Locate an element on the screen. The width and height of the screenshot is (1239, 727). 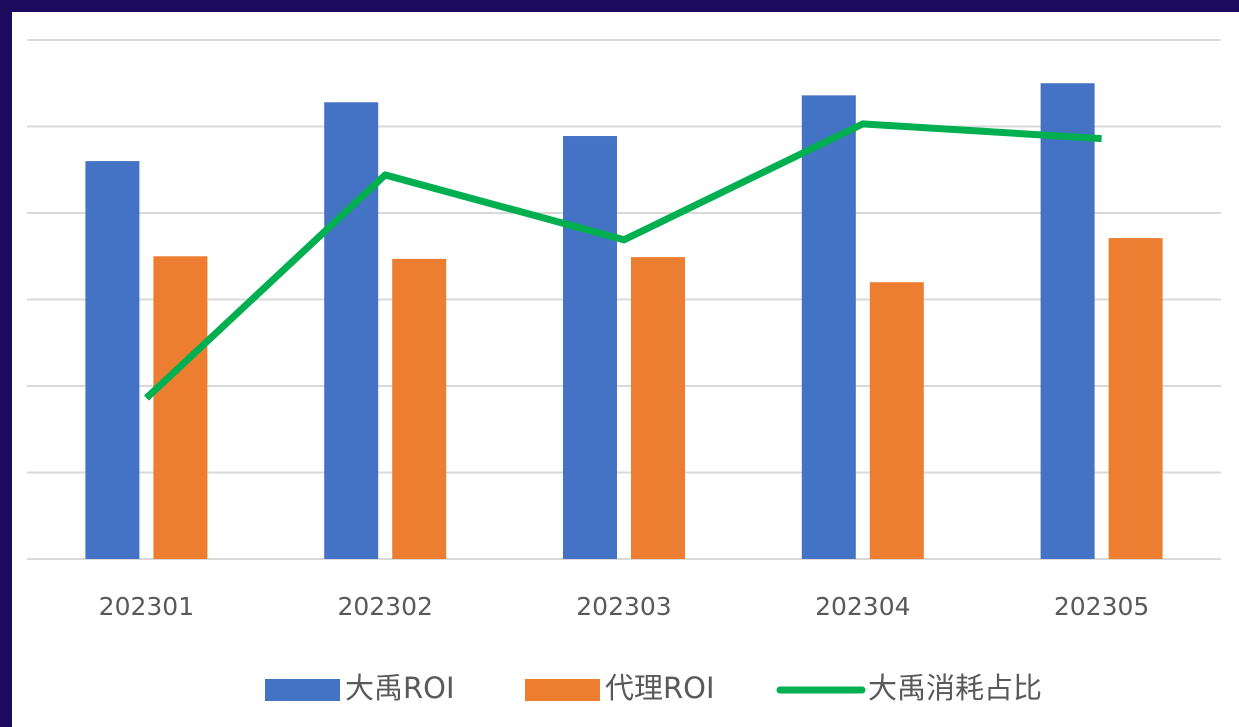
x-tick-label: 202301 is located at coordinates (146, 606).